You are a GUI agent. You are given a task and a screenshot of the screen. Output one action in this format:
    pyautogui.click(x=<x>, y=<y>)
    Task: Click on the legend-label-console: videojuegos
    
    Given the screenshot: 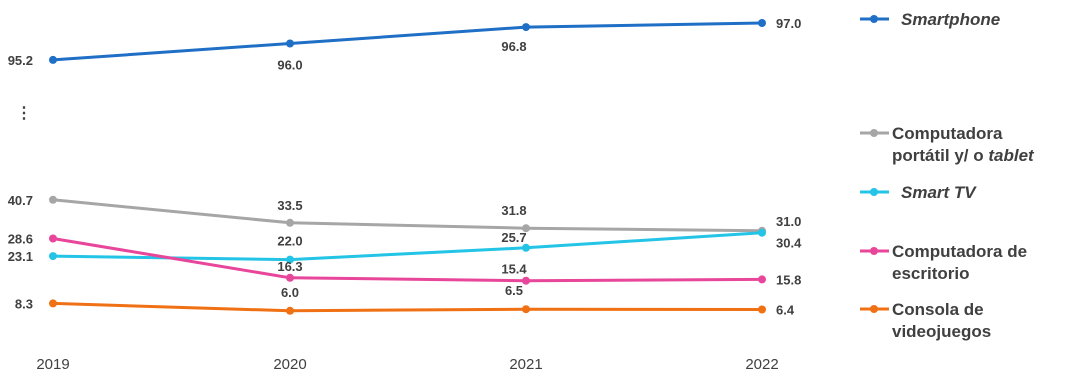 What is the action you would take?
    pyautogui.click(x=941, y=331)
    